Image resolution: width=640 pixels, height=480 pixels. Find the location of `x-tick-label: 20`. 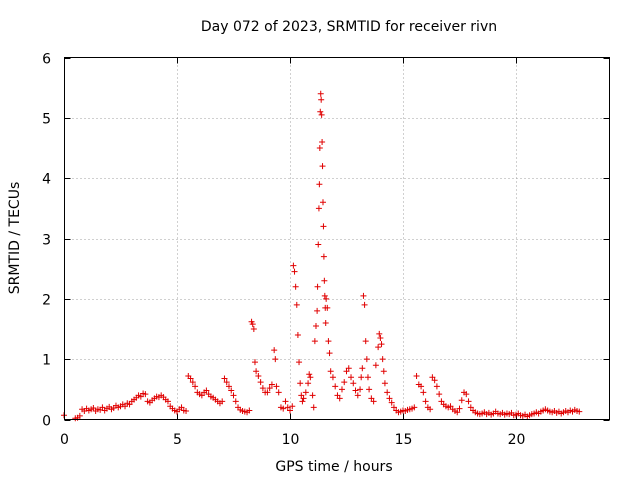

x-tick-label: 20 is located at coordinates (517, 440).